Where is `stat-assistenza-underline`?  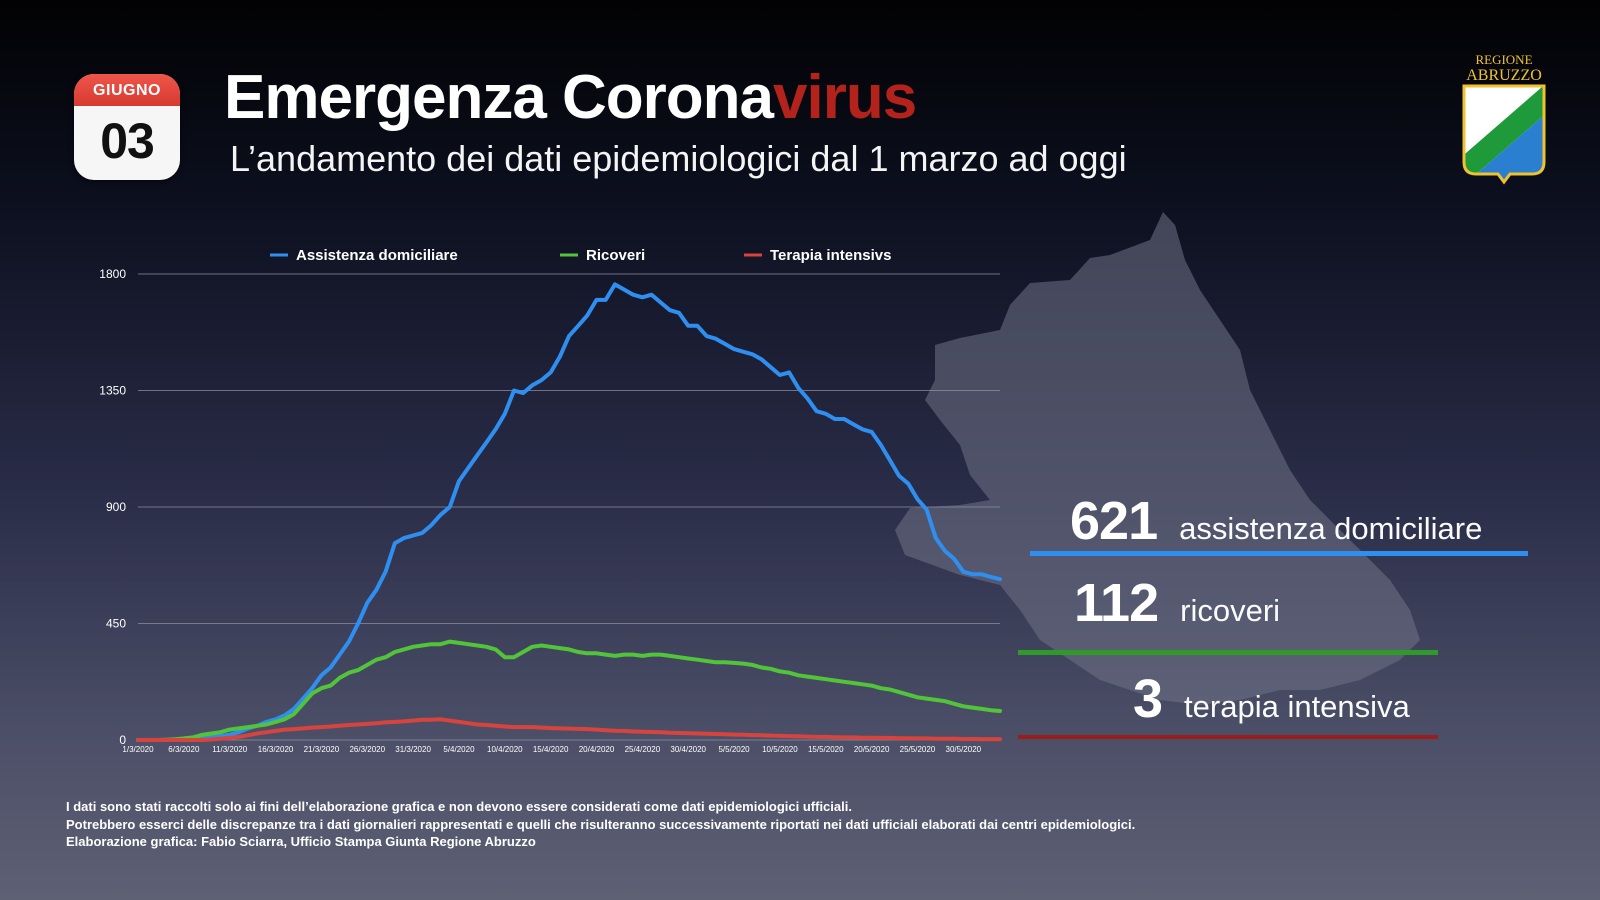 stat-assistenza-underline is located at coordinates (1279, 553).